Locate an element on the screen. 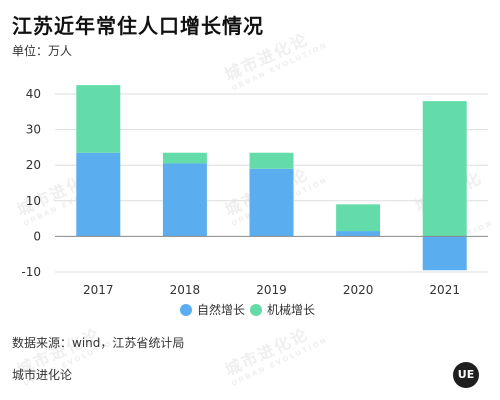  y-tick-label: 0 is located at coordinates (37, 236).